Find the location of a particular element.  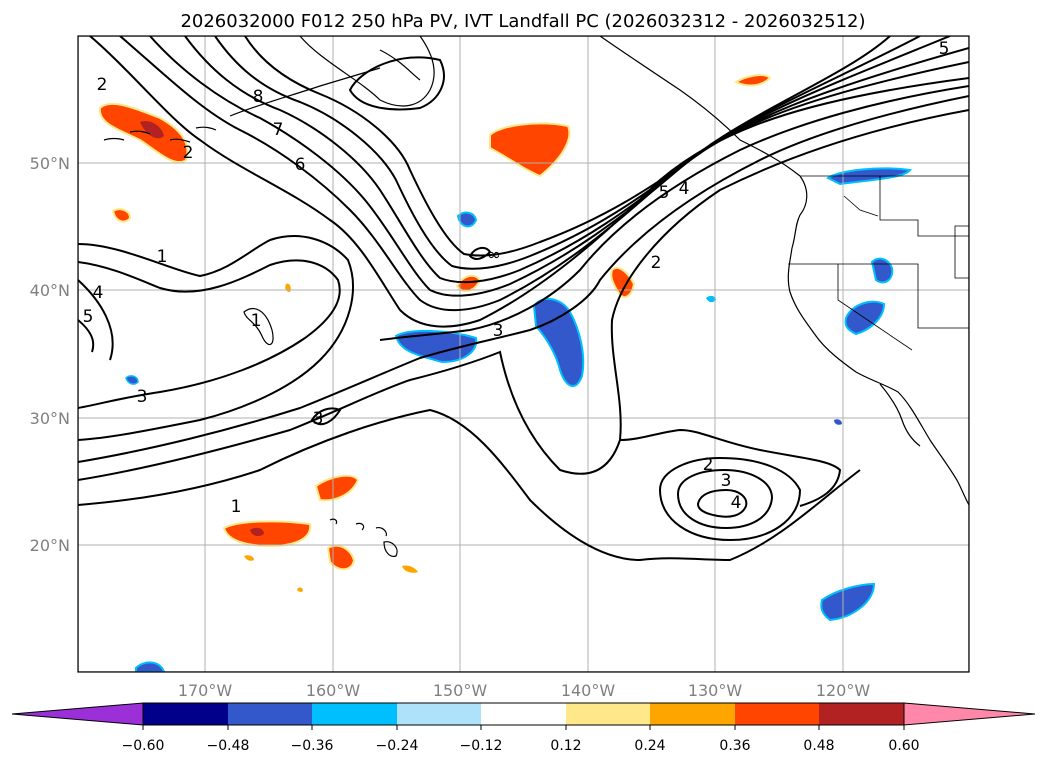

colorbar-tick-label: −0.12 is located at coordinates (481, 746).